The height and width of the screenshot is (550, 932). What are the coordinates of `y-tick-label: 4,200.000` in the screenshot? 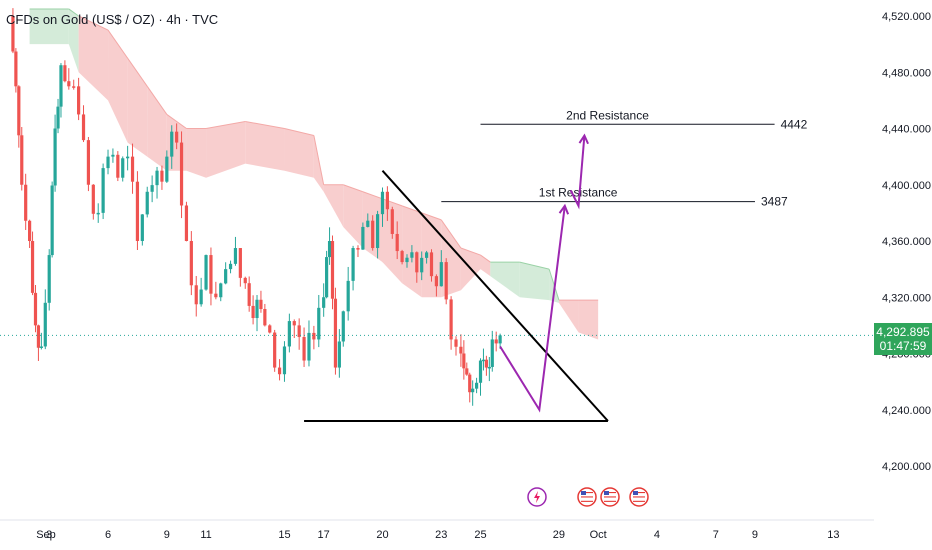 It's located at (906, 467).